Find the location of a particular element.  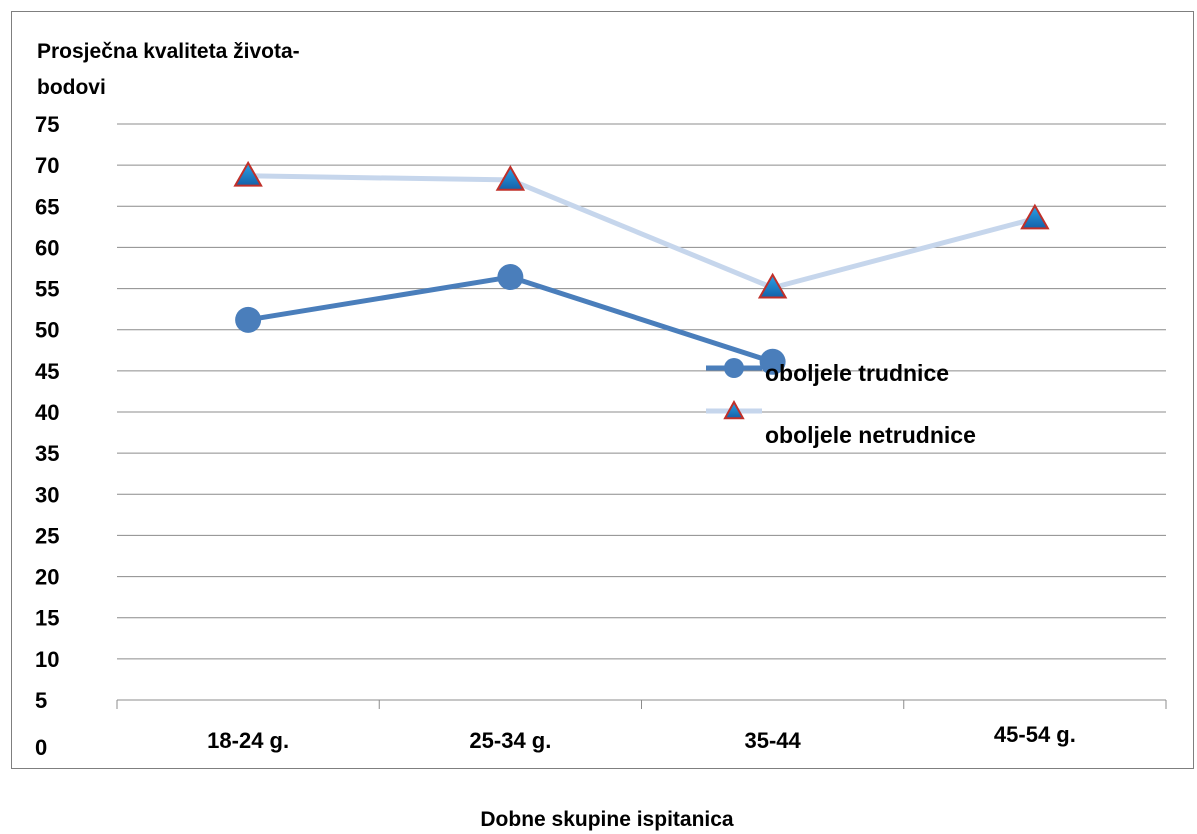

y-tick-label: 50 is located at coordinates (47, 330).